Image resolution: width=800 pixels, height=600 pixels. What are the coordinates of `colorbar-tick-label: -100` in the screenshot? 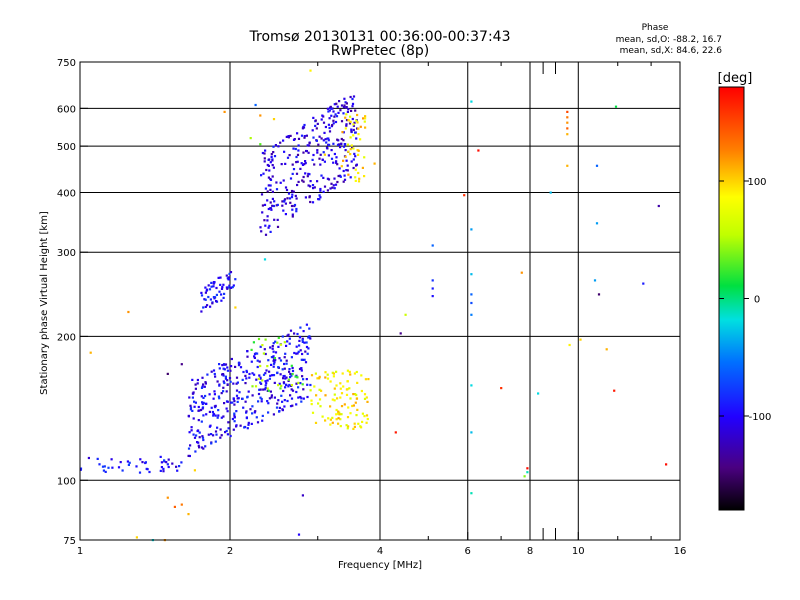 It's located at (760, 417).